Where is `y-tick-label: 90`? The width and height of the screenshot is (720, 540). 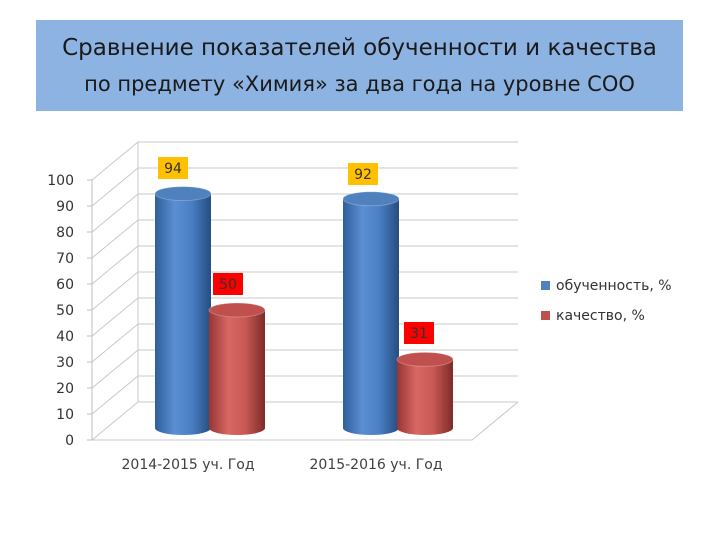 y-tick-label: 90 is located at coordinates (65, 207).